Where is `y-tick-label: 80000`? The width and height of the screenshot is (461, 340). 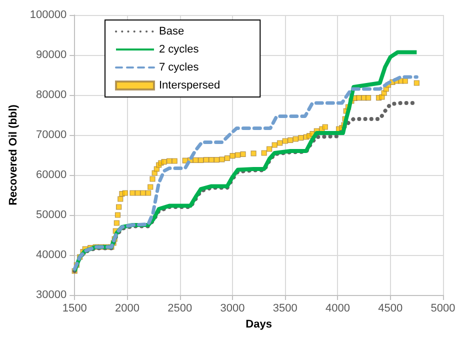
y-tick-label: 80000 is located at coordinates (51, 95).